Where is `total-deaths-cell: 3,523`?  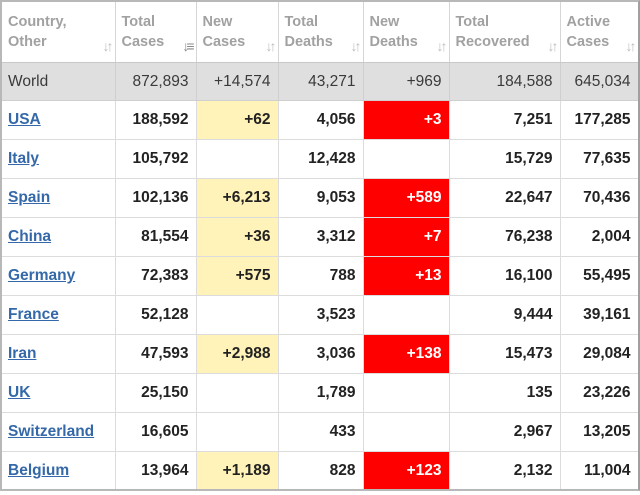 total-deaths-cell: 3,523 is located at coordinates (320, 315).